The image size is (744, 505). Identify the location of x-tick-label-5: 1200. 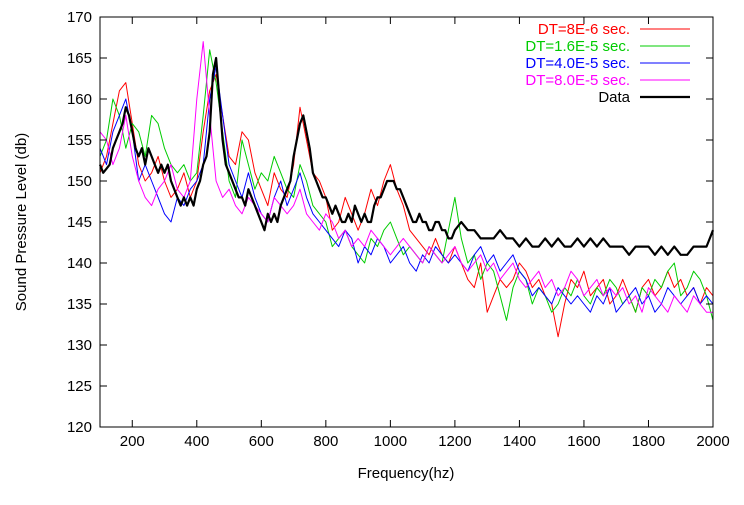
(454, 441).